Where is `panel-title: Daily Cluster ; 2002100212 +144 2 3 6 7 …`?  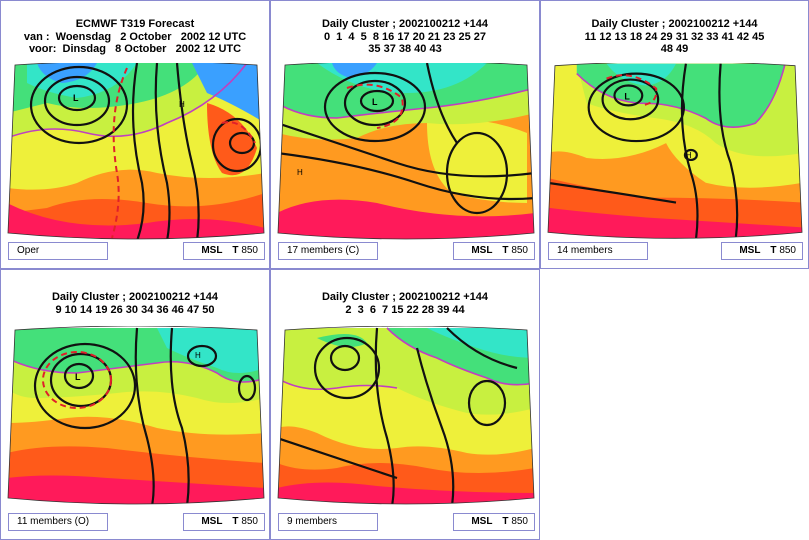
panel-title: Daily Cluster ; 2002100212 +144 2 3 6 7 … is located at coordinates (405, 303).